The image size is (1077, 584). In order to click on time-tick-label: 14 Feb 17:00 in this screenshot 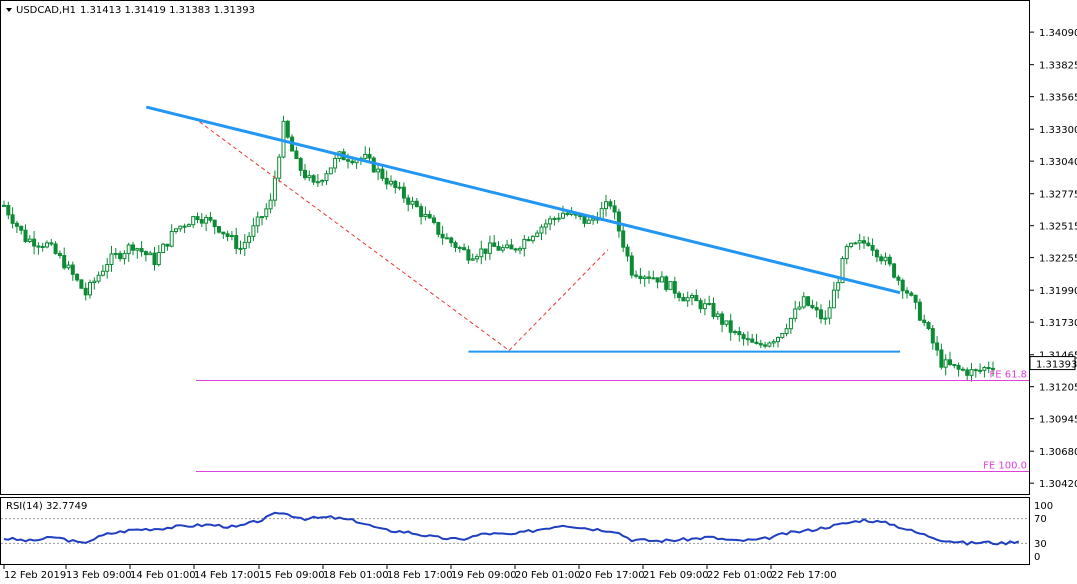, I will do `click(227, 575)`.